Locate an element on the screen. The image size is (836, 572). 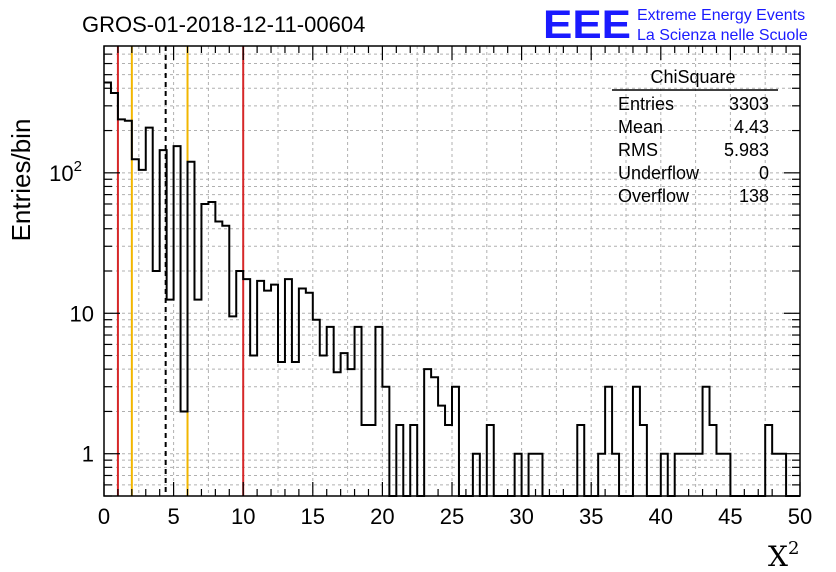
x-tick-label: 40 is located at coordinates (661, 516).